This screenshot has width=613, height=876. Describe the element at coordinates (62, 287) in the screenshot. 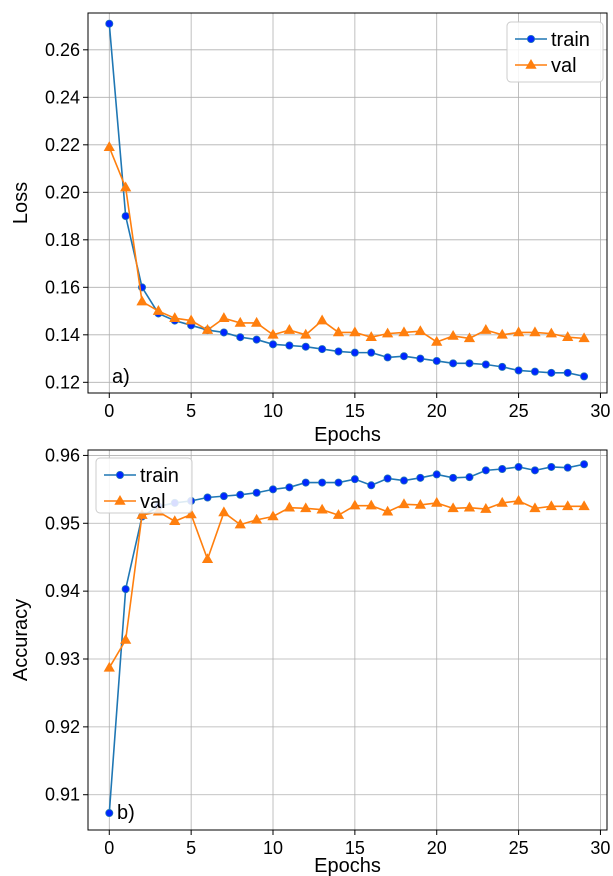

I see `y-tick-label: 0.16` at that location.